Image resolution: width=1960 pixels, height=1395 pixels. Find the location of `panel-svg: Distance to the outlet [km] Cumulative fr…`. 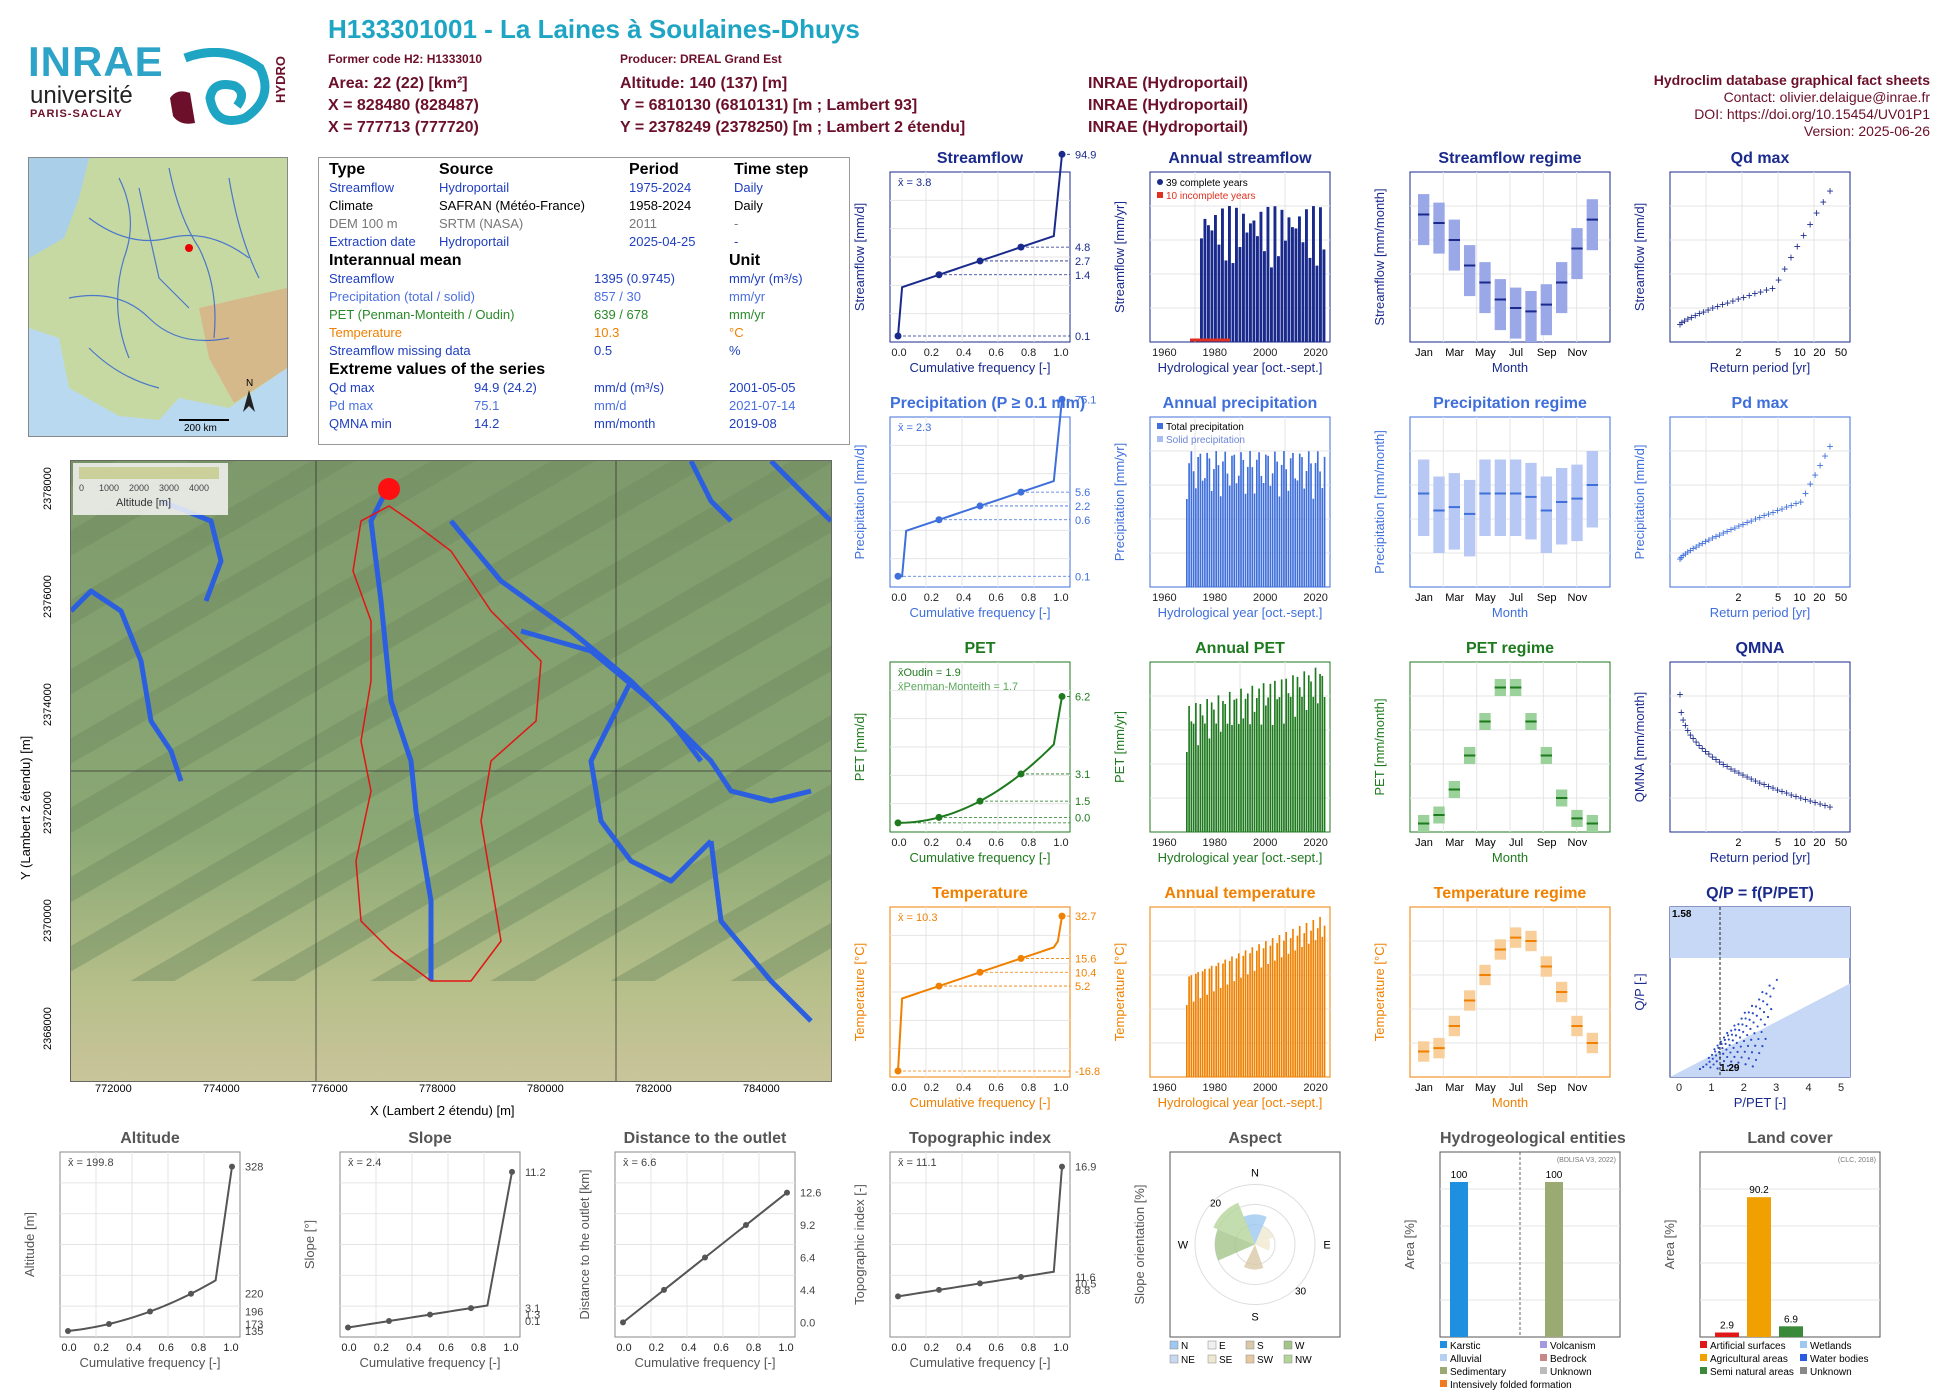

panel-svg: Distance to the outlet [km] Cumulative fr… is located at coordinates (699, 1260).